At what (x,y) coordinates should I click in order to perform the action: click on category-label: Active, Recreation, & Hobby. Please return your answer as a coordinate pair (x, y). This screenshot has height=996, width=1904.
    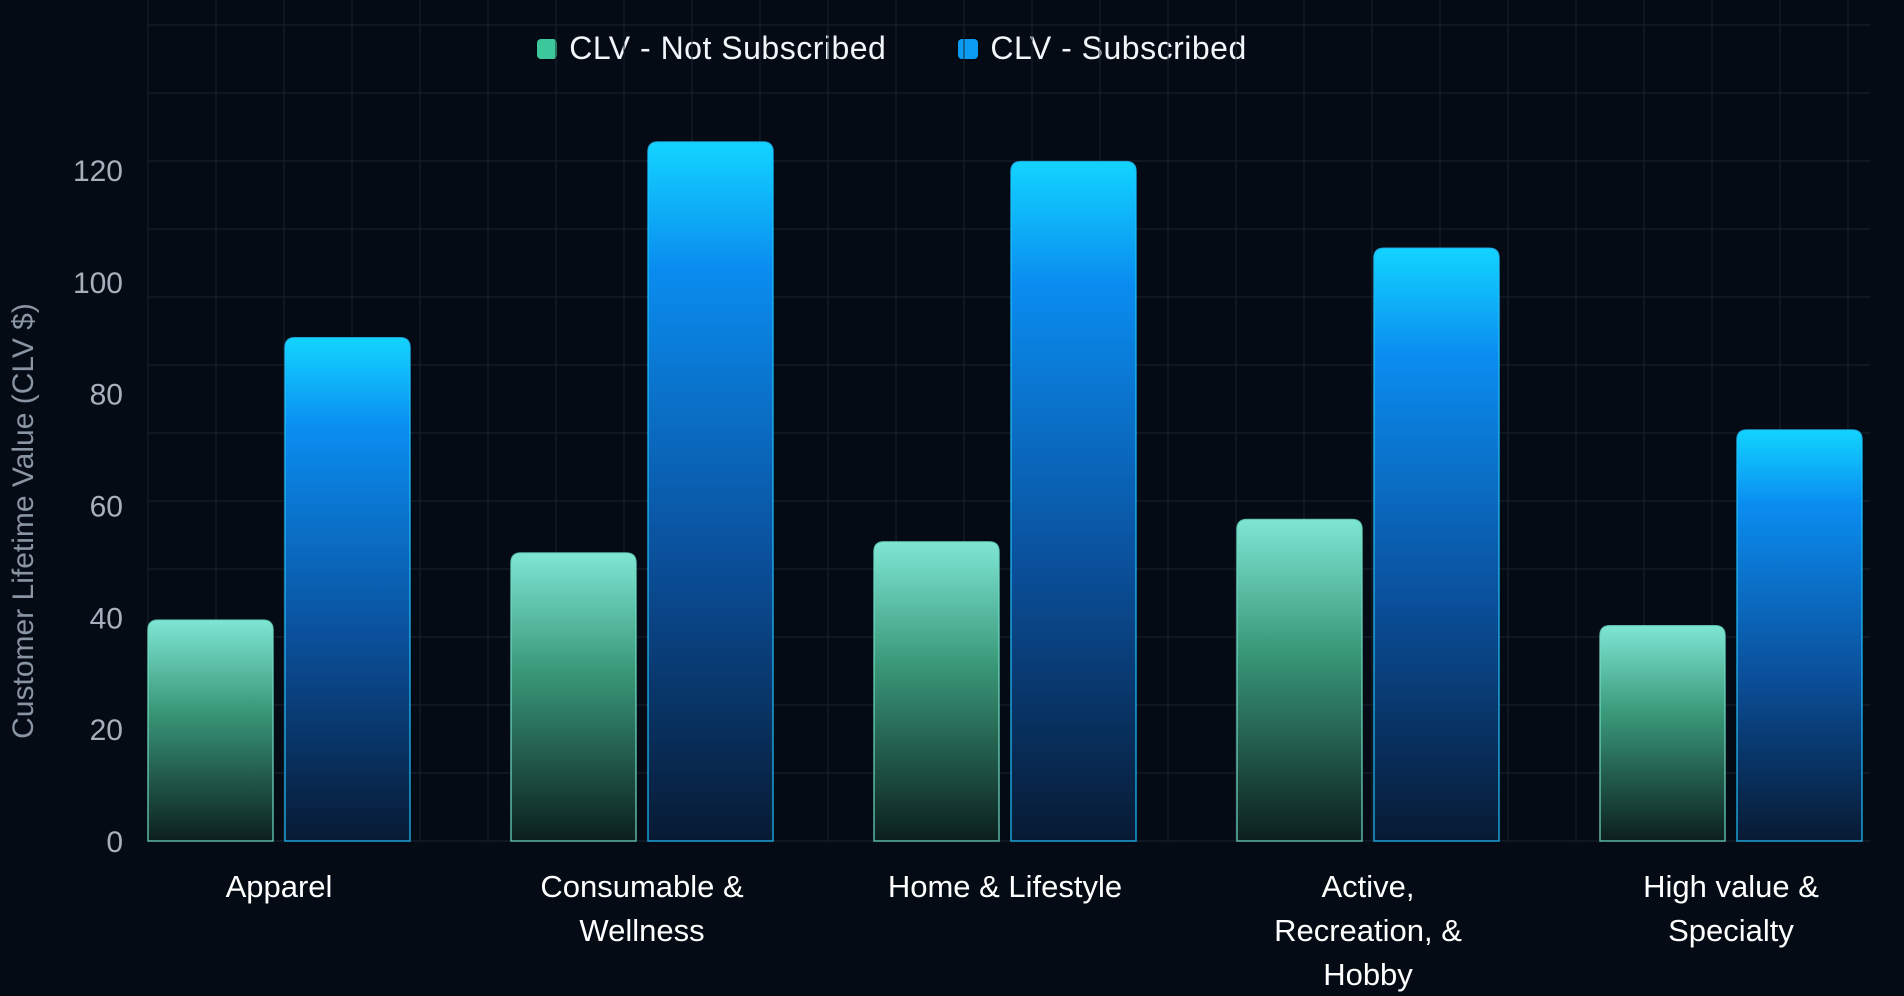
    Looking at the image, I should click on (1368, 930).